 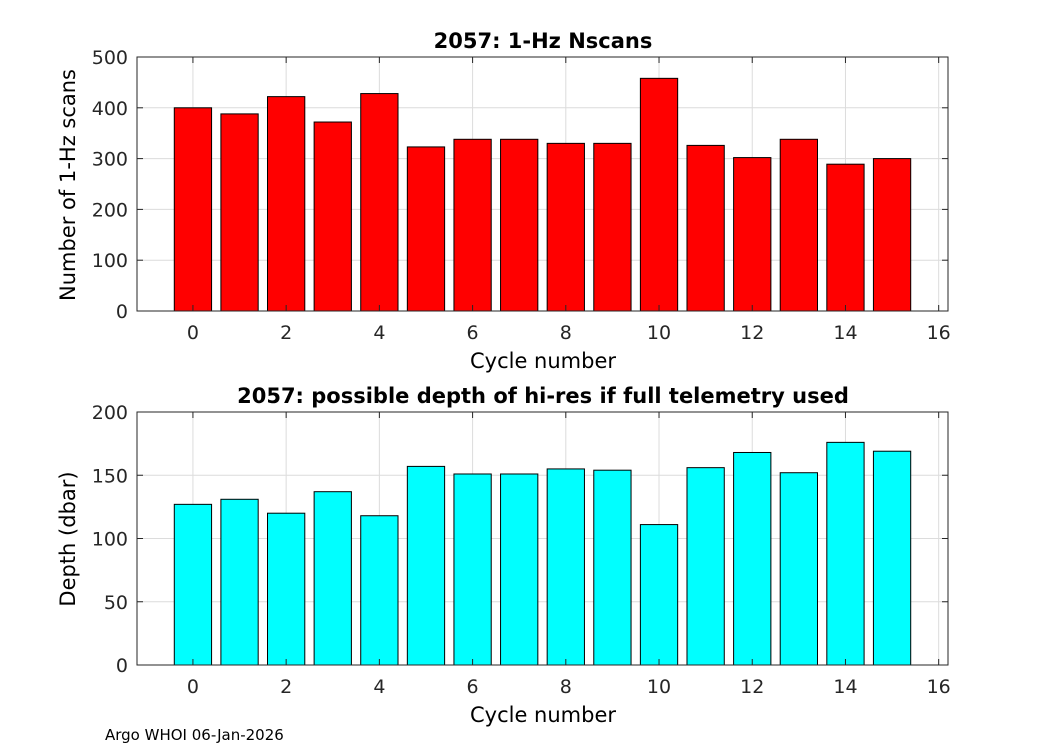 What do you see at coordinates (110, 160) in the screenshot?
I see `y-tick-label: 300` at bounding box center [110, 160].